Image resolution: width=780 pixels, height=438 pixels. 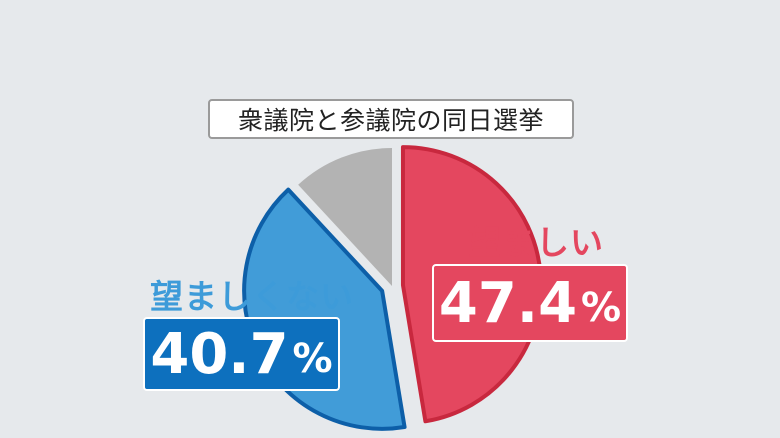 I want to click on slice-other, so click(x=345, y=217).